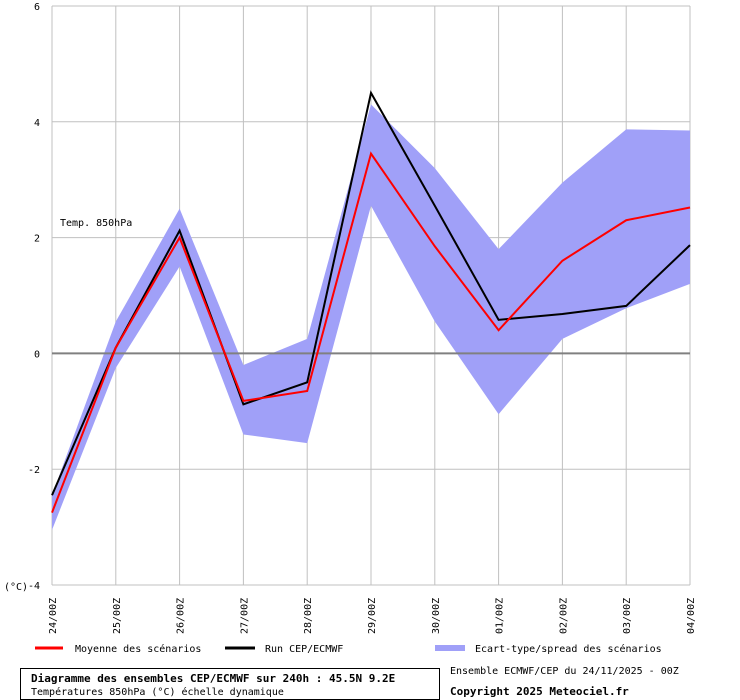 The image size is (740, 700). What do you see at coordinates (37, 123) in the screenshot?
I see `y-tick-label: 4` at bounding box center [37, 123].